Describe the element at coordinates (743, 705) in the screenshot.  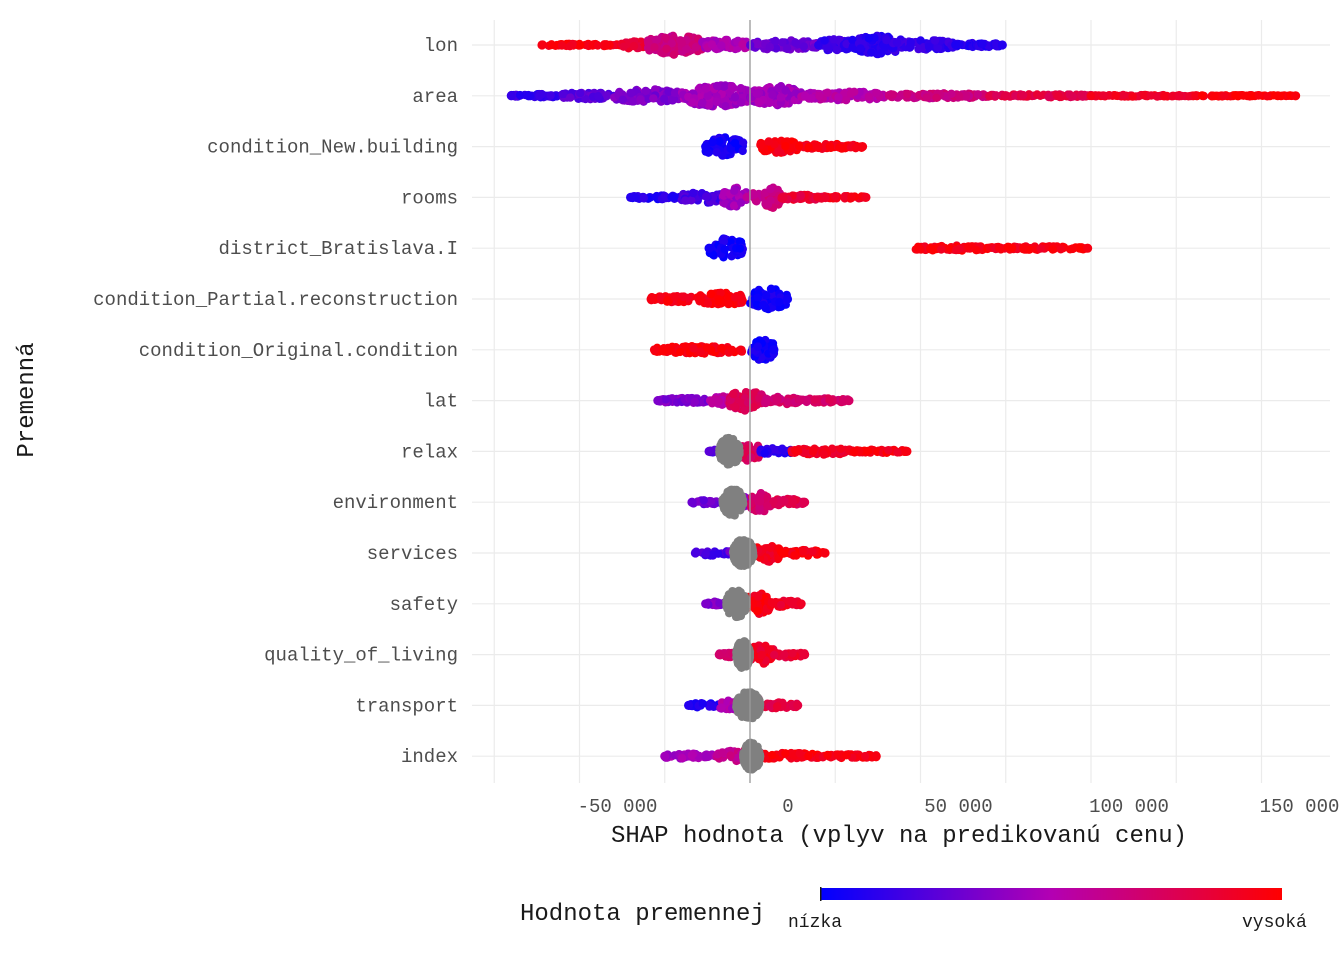
I see `swarm-transport` at that location.